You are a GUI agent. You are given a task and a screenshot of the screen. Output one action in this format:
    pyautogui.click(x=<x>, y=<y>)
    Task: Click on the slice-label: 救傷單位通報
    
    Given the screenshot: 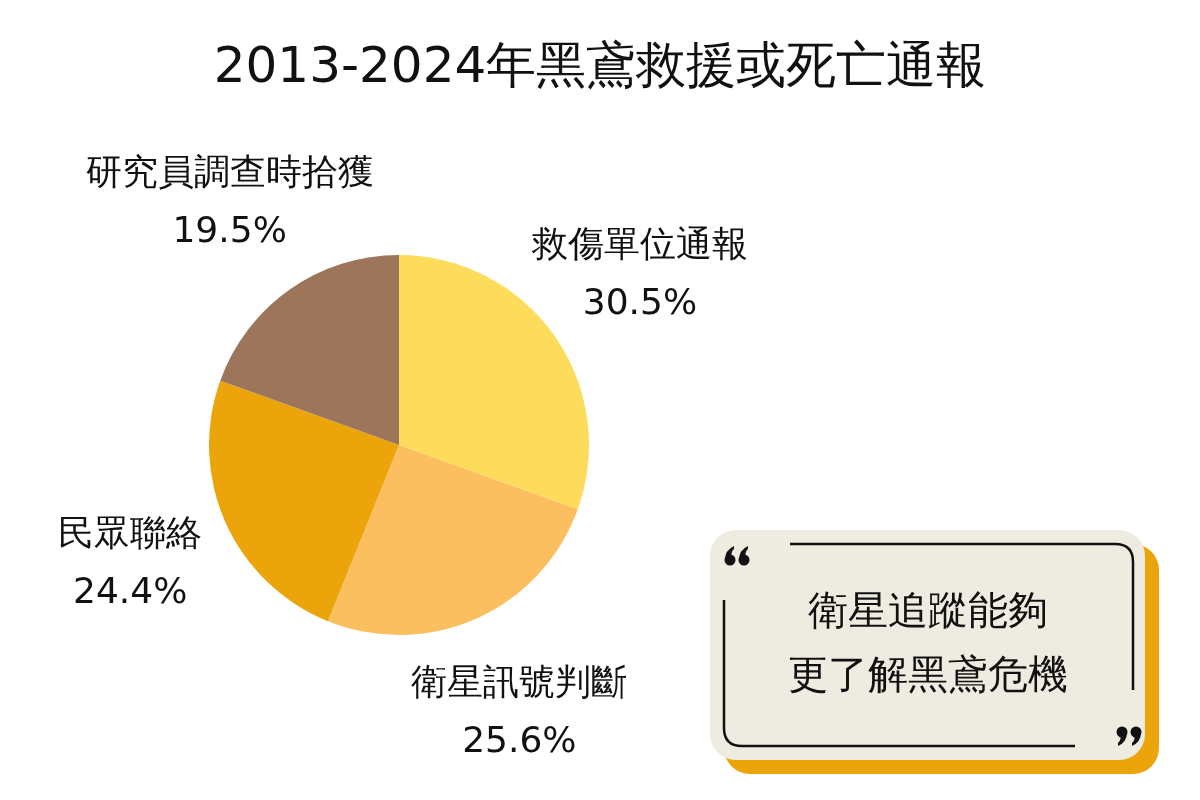 What is the action you would take?
    pyautogui.click(x=639, y=243)
    